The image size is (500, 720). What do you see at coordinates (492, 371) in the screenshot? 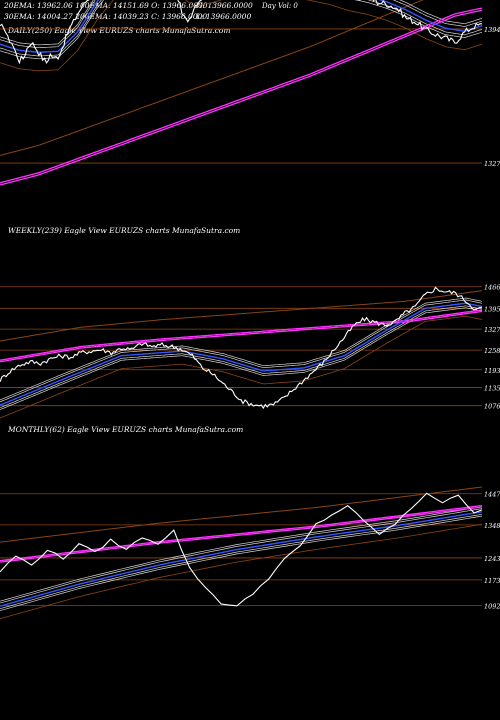
I see `level-label: 11938` at bounding box center [492, 371].